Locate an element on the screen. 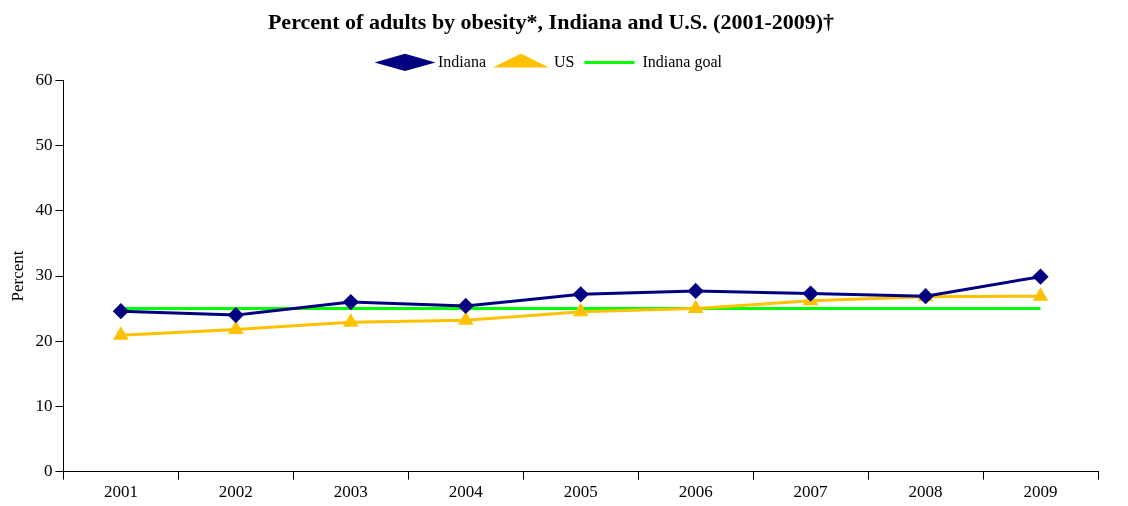  y-tick-label: 60 is located at coordinates (44, 79).